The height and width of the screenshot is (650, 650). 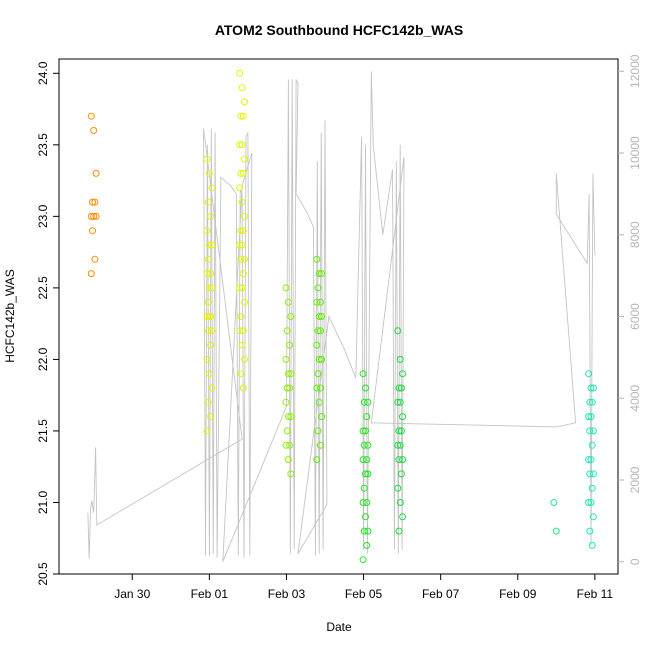 I want to click on y-axis-right: 0 2000 4000 6000 8000 10000 12000, so click(x=630, y=309).